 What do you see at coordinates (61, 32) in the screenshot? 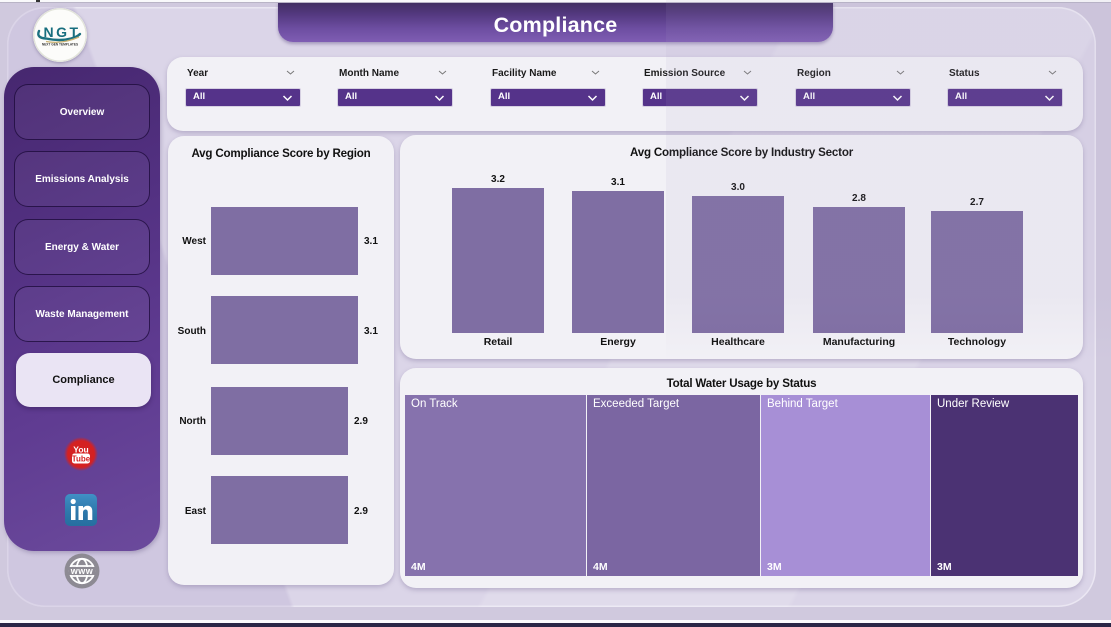
I see `svg-text: NGT` at bounding box center [61, 32].